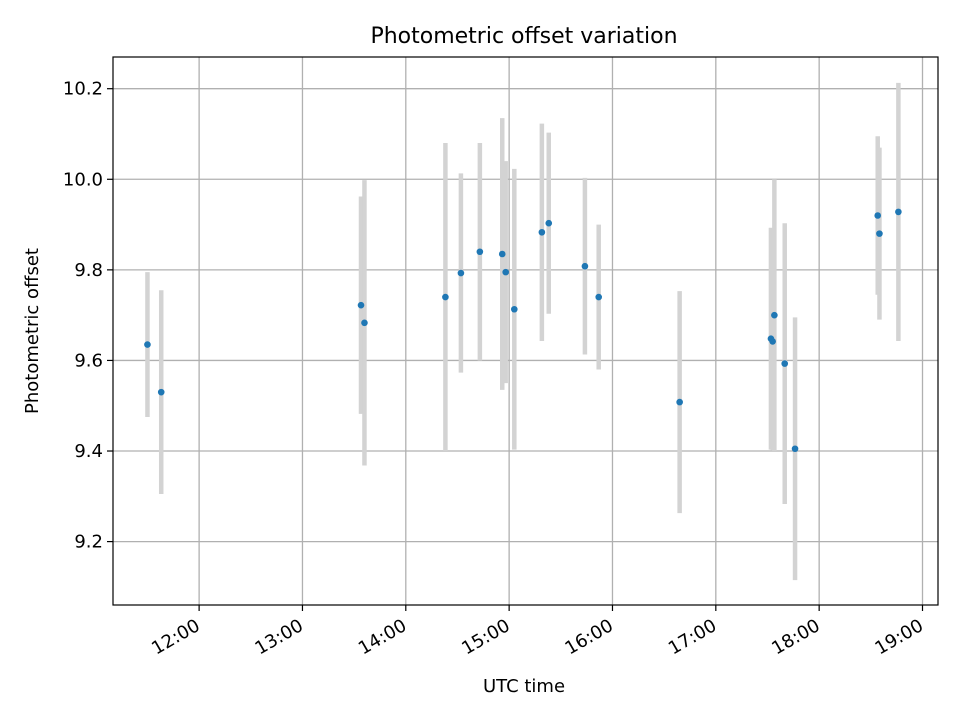 The height and width of the screenshot is (720, 960). Describe the element at coordinates (279, 637) in the screenshot. I see `x-tick-label: 13:00` at that location.